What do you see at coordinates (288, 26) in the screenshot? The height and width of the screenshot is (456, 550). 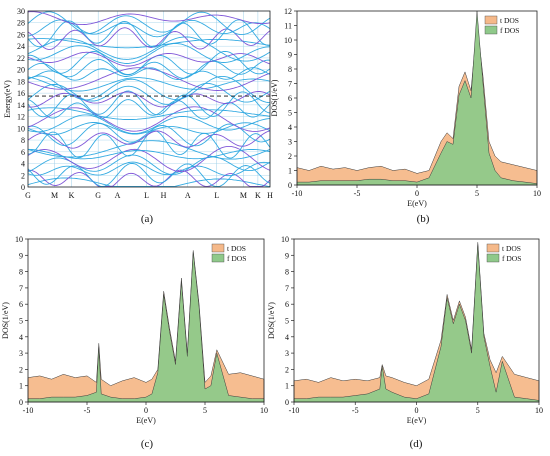 I see `y-tick-label: 11` at bounding box center [288, 26].